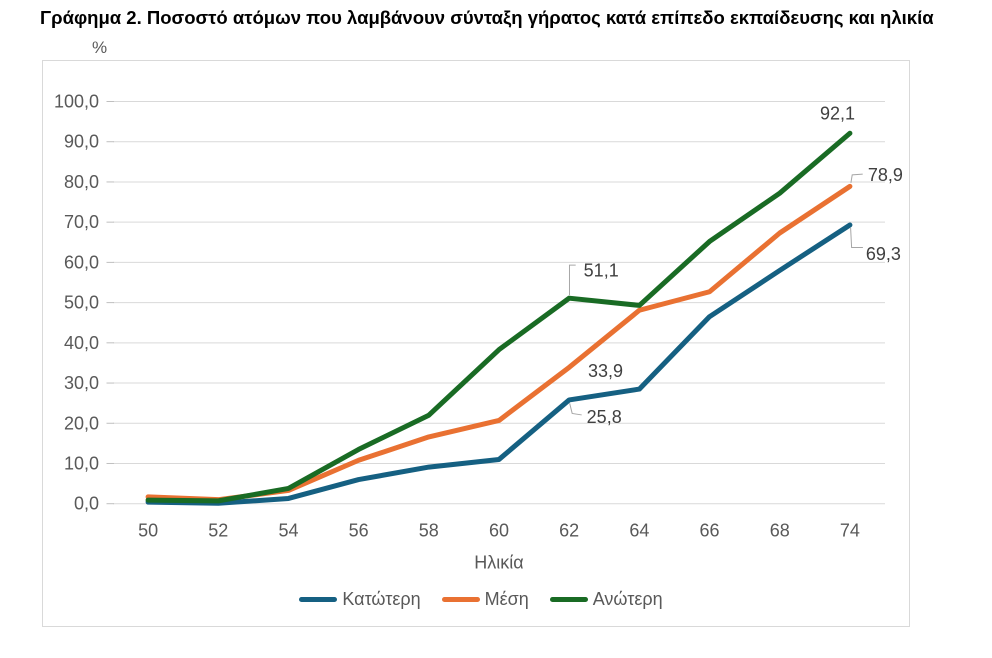  Describe the element at coordinates (850, 531) in the screenshot. I see `x-axis-label: 74` at that location.